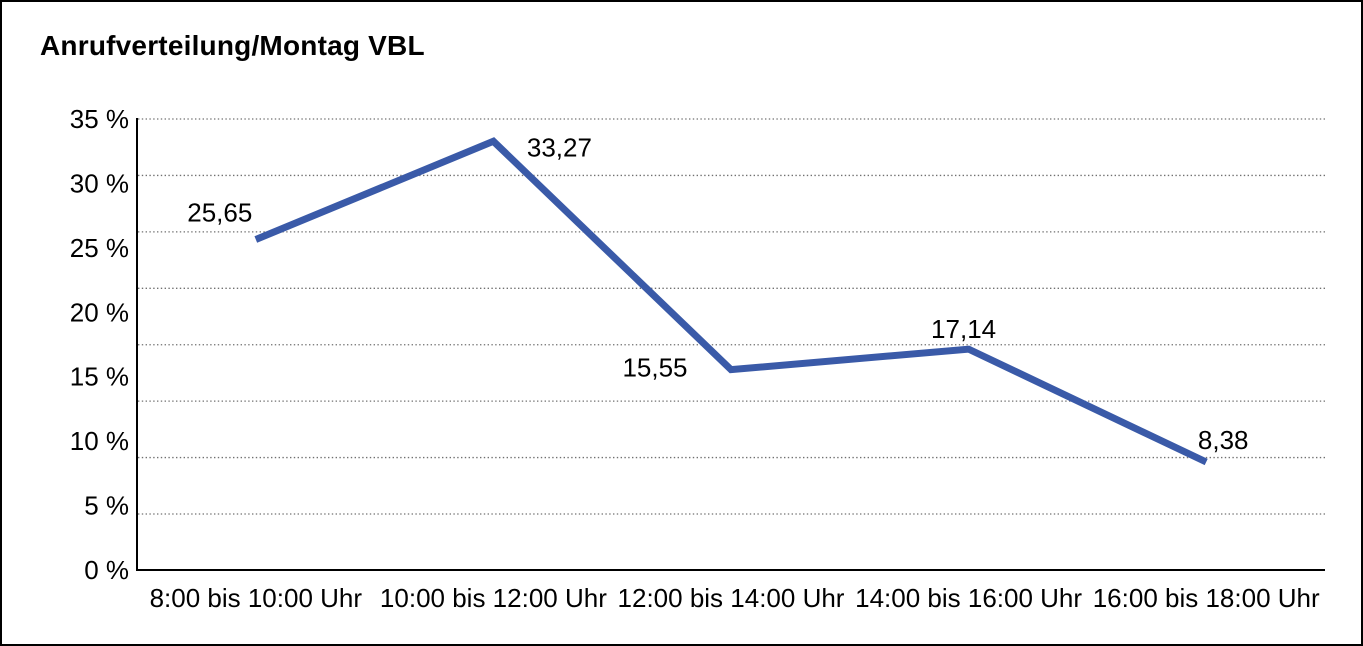 The width and height of the screenshot is (1363, 646). I want to click on y-tick-label: 15 %, so click(99, 377).